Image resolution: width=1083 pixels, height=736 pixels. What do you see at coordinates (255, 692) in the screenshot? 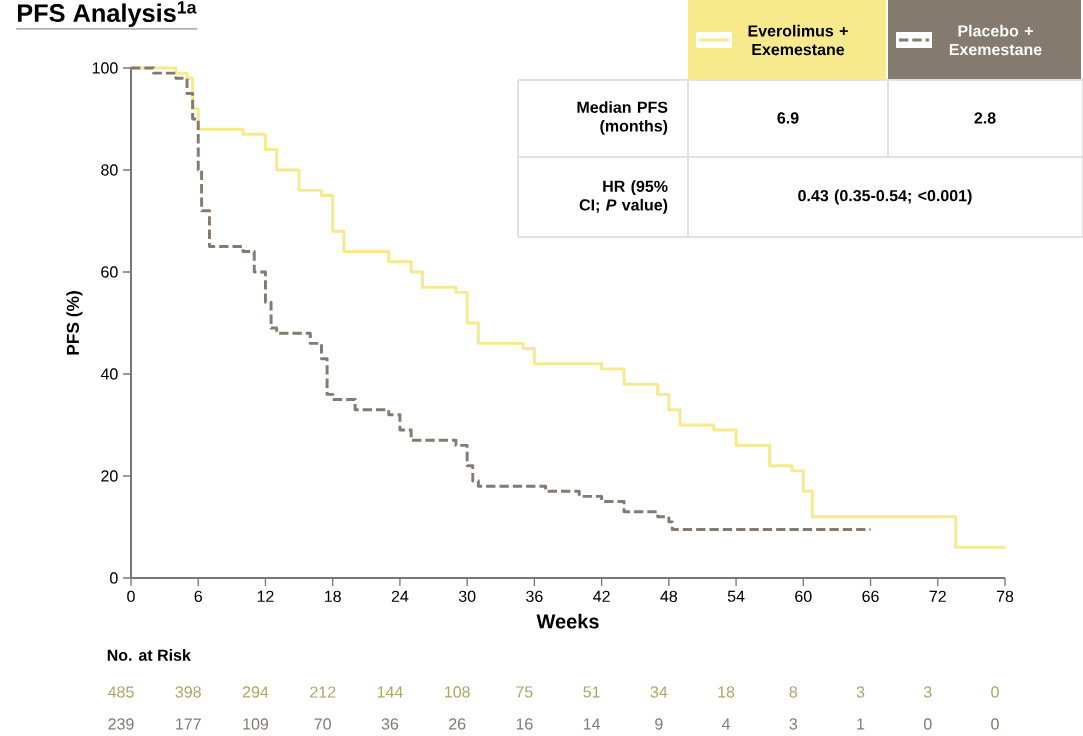
I see `text: 294` at bounding box center [255, 692].